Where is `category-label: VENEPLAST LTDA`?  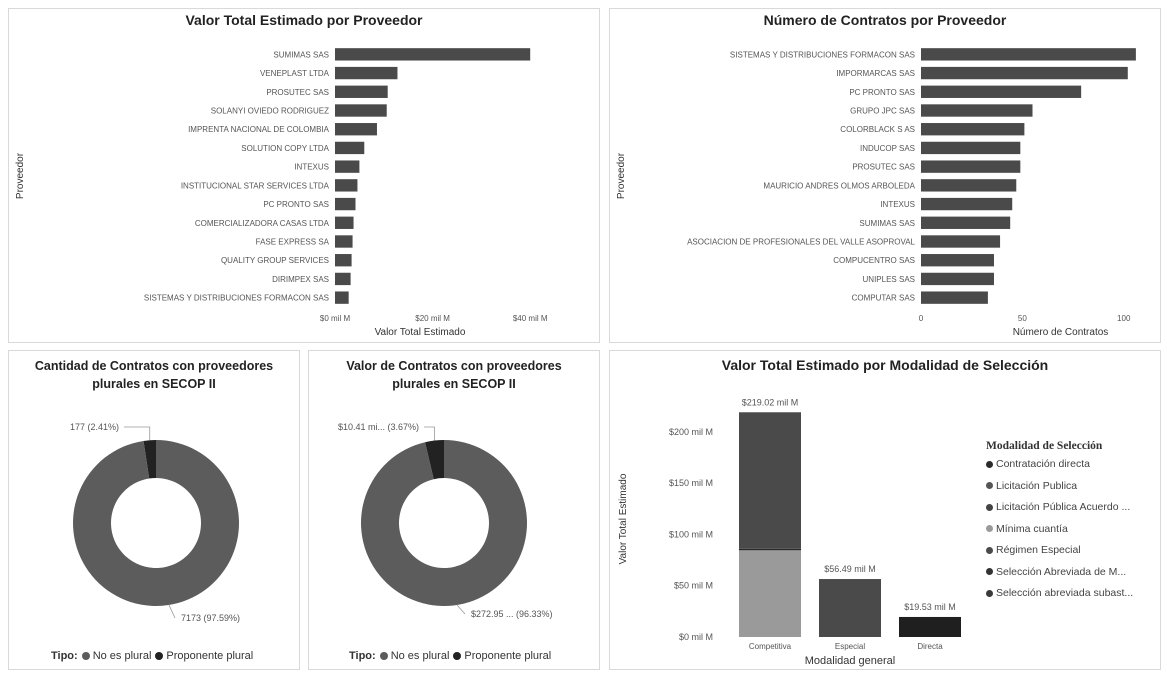
category-label: VENEPLAST LTDA is located at coordinates (295, 73).